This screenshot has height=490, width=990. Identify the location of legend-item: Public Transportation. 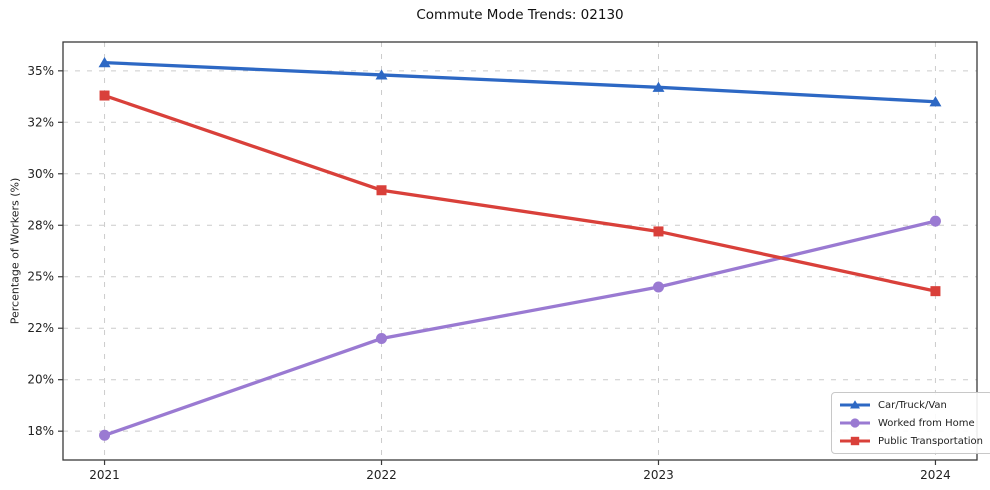
(911, 441).